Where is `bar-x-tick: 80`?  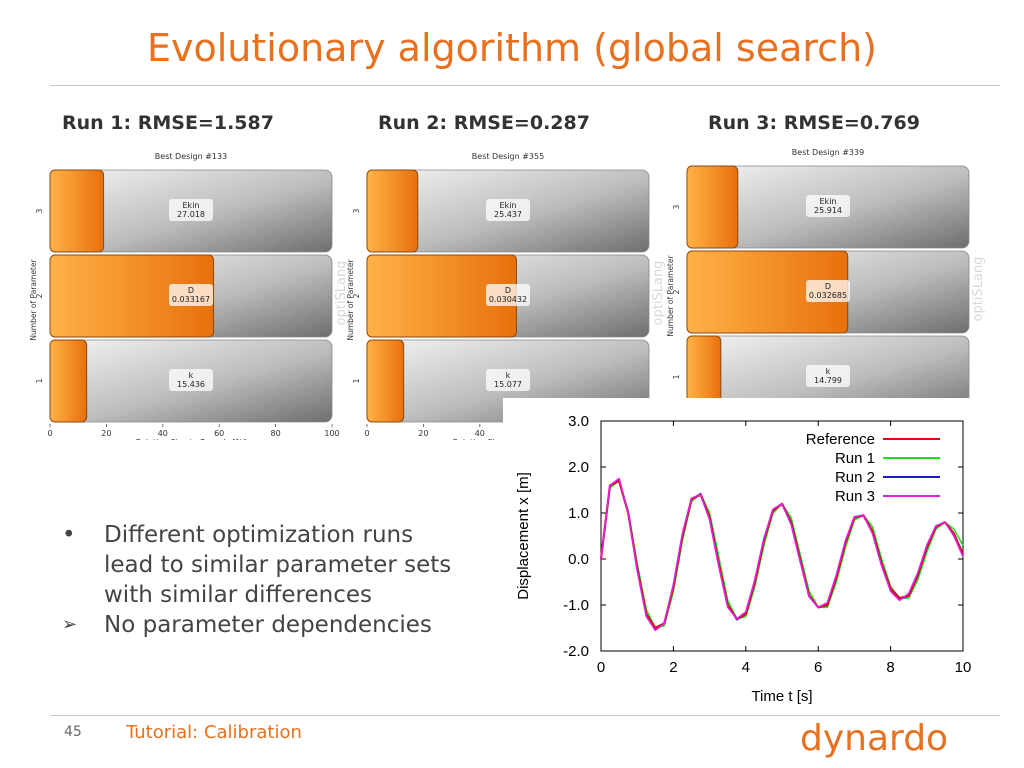
bar-x-tick: 80 is located at coordinates (276, 433).